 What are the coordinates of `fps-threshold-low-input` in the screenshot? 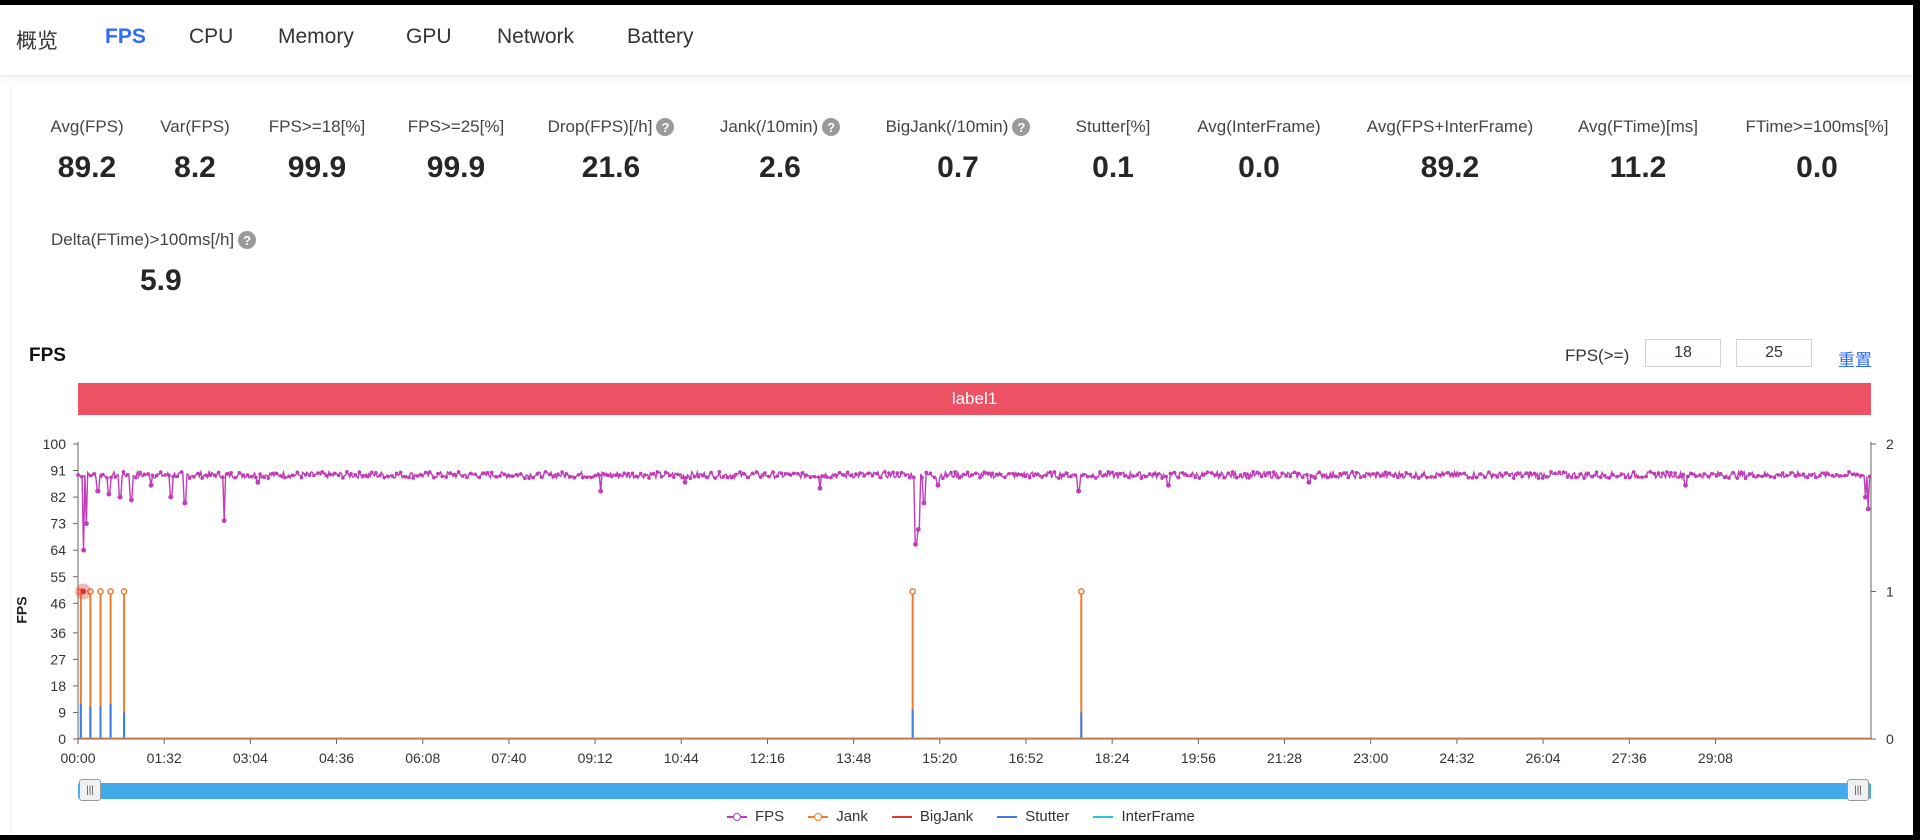 It's located at (1683, 353).